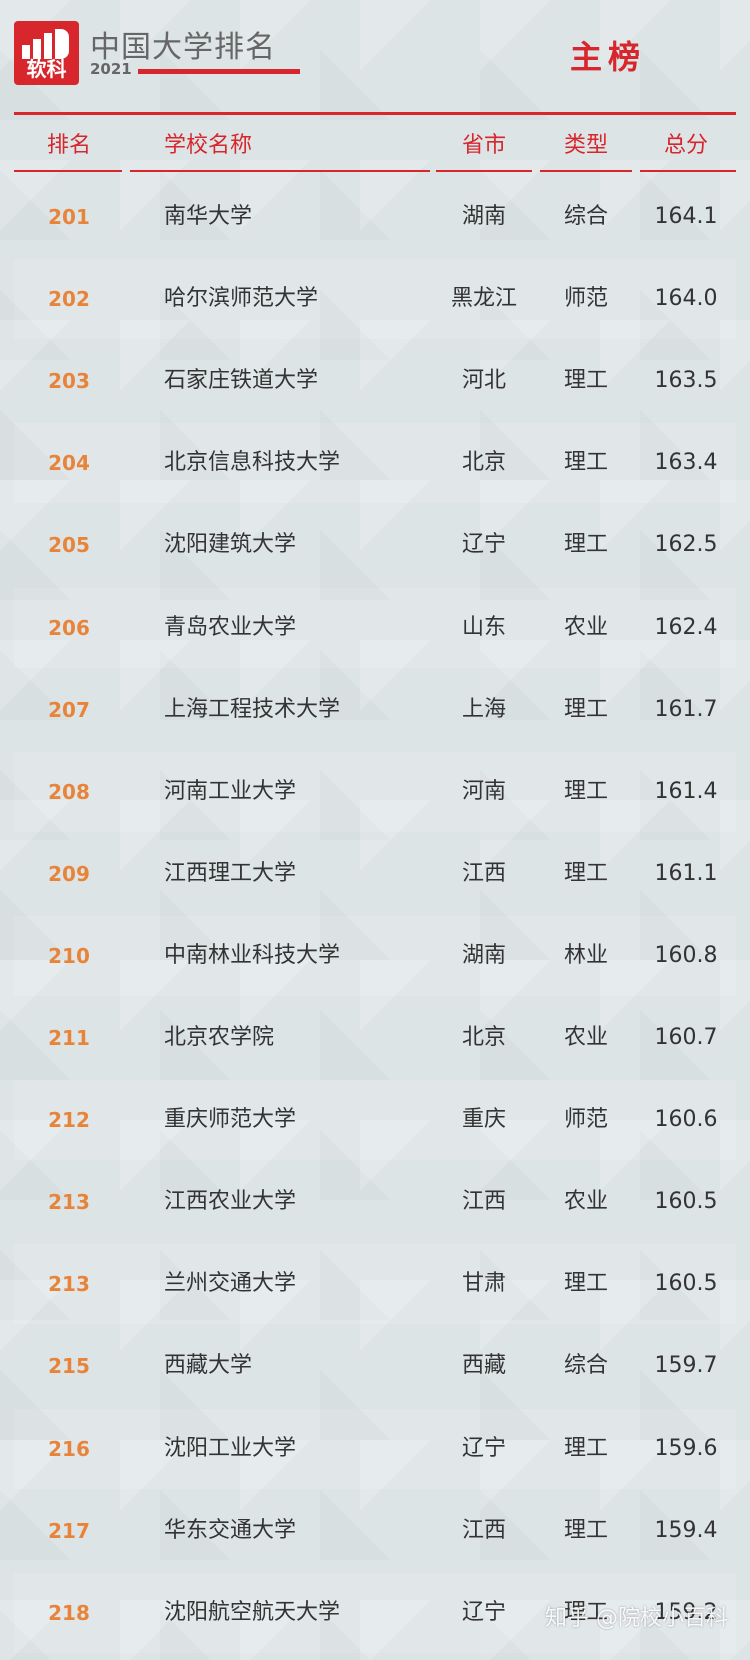 This screenshot has height=1660, width=750. What do you see at coordinates (183, 47) in the screenshot?
I see `title: 中国大学排名` at bounding box center [183, 47].